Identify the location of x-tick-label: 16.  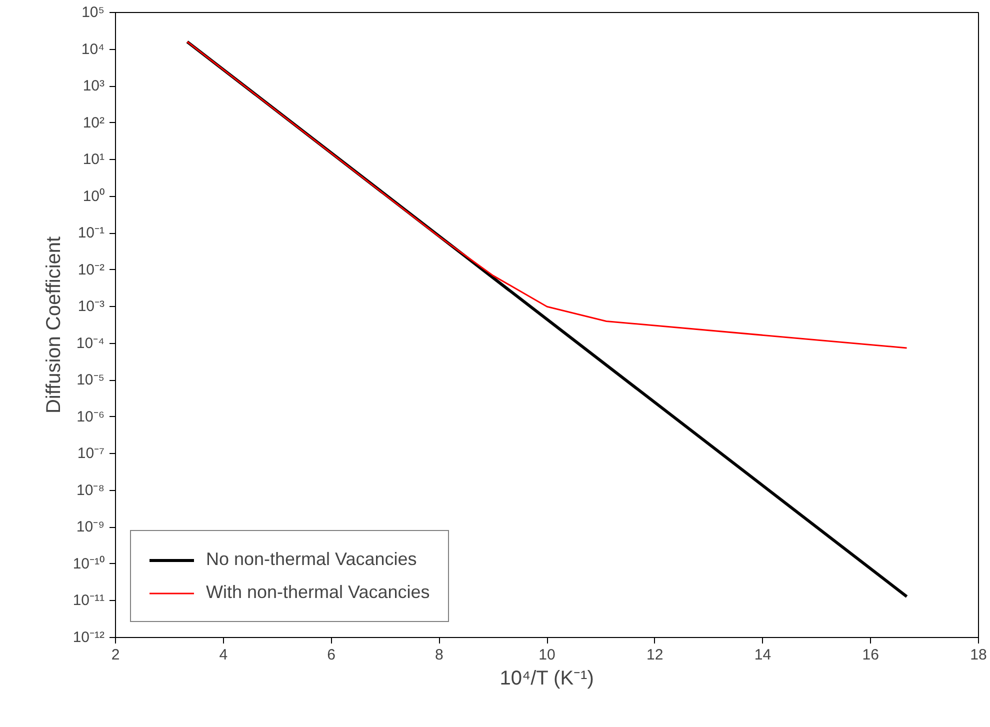
(870, 655).